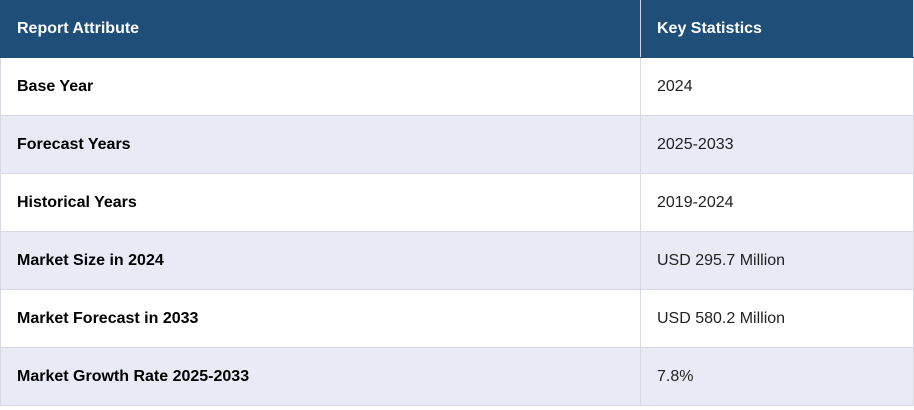 The height and width of the screenshot is (410, 914). I want to click on value-cell: 2019-2024, so click(777, 202).